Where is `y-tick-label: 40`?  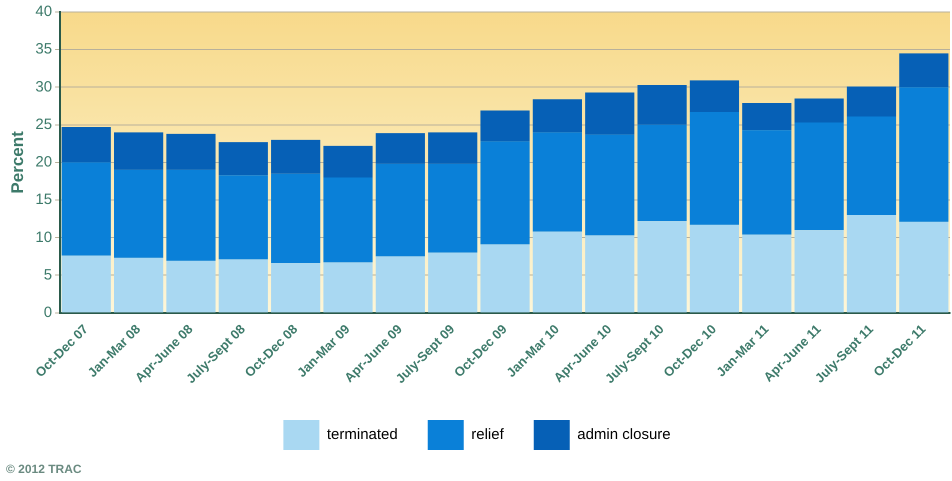
y-tick-label: 40 is located at coordinates (43, 11).